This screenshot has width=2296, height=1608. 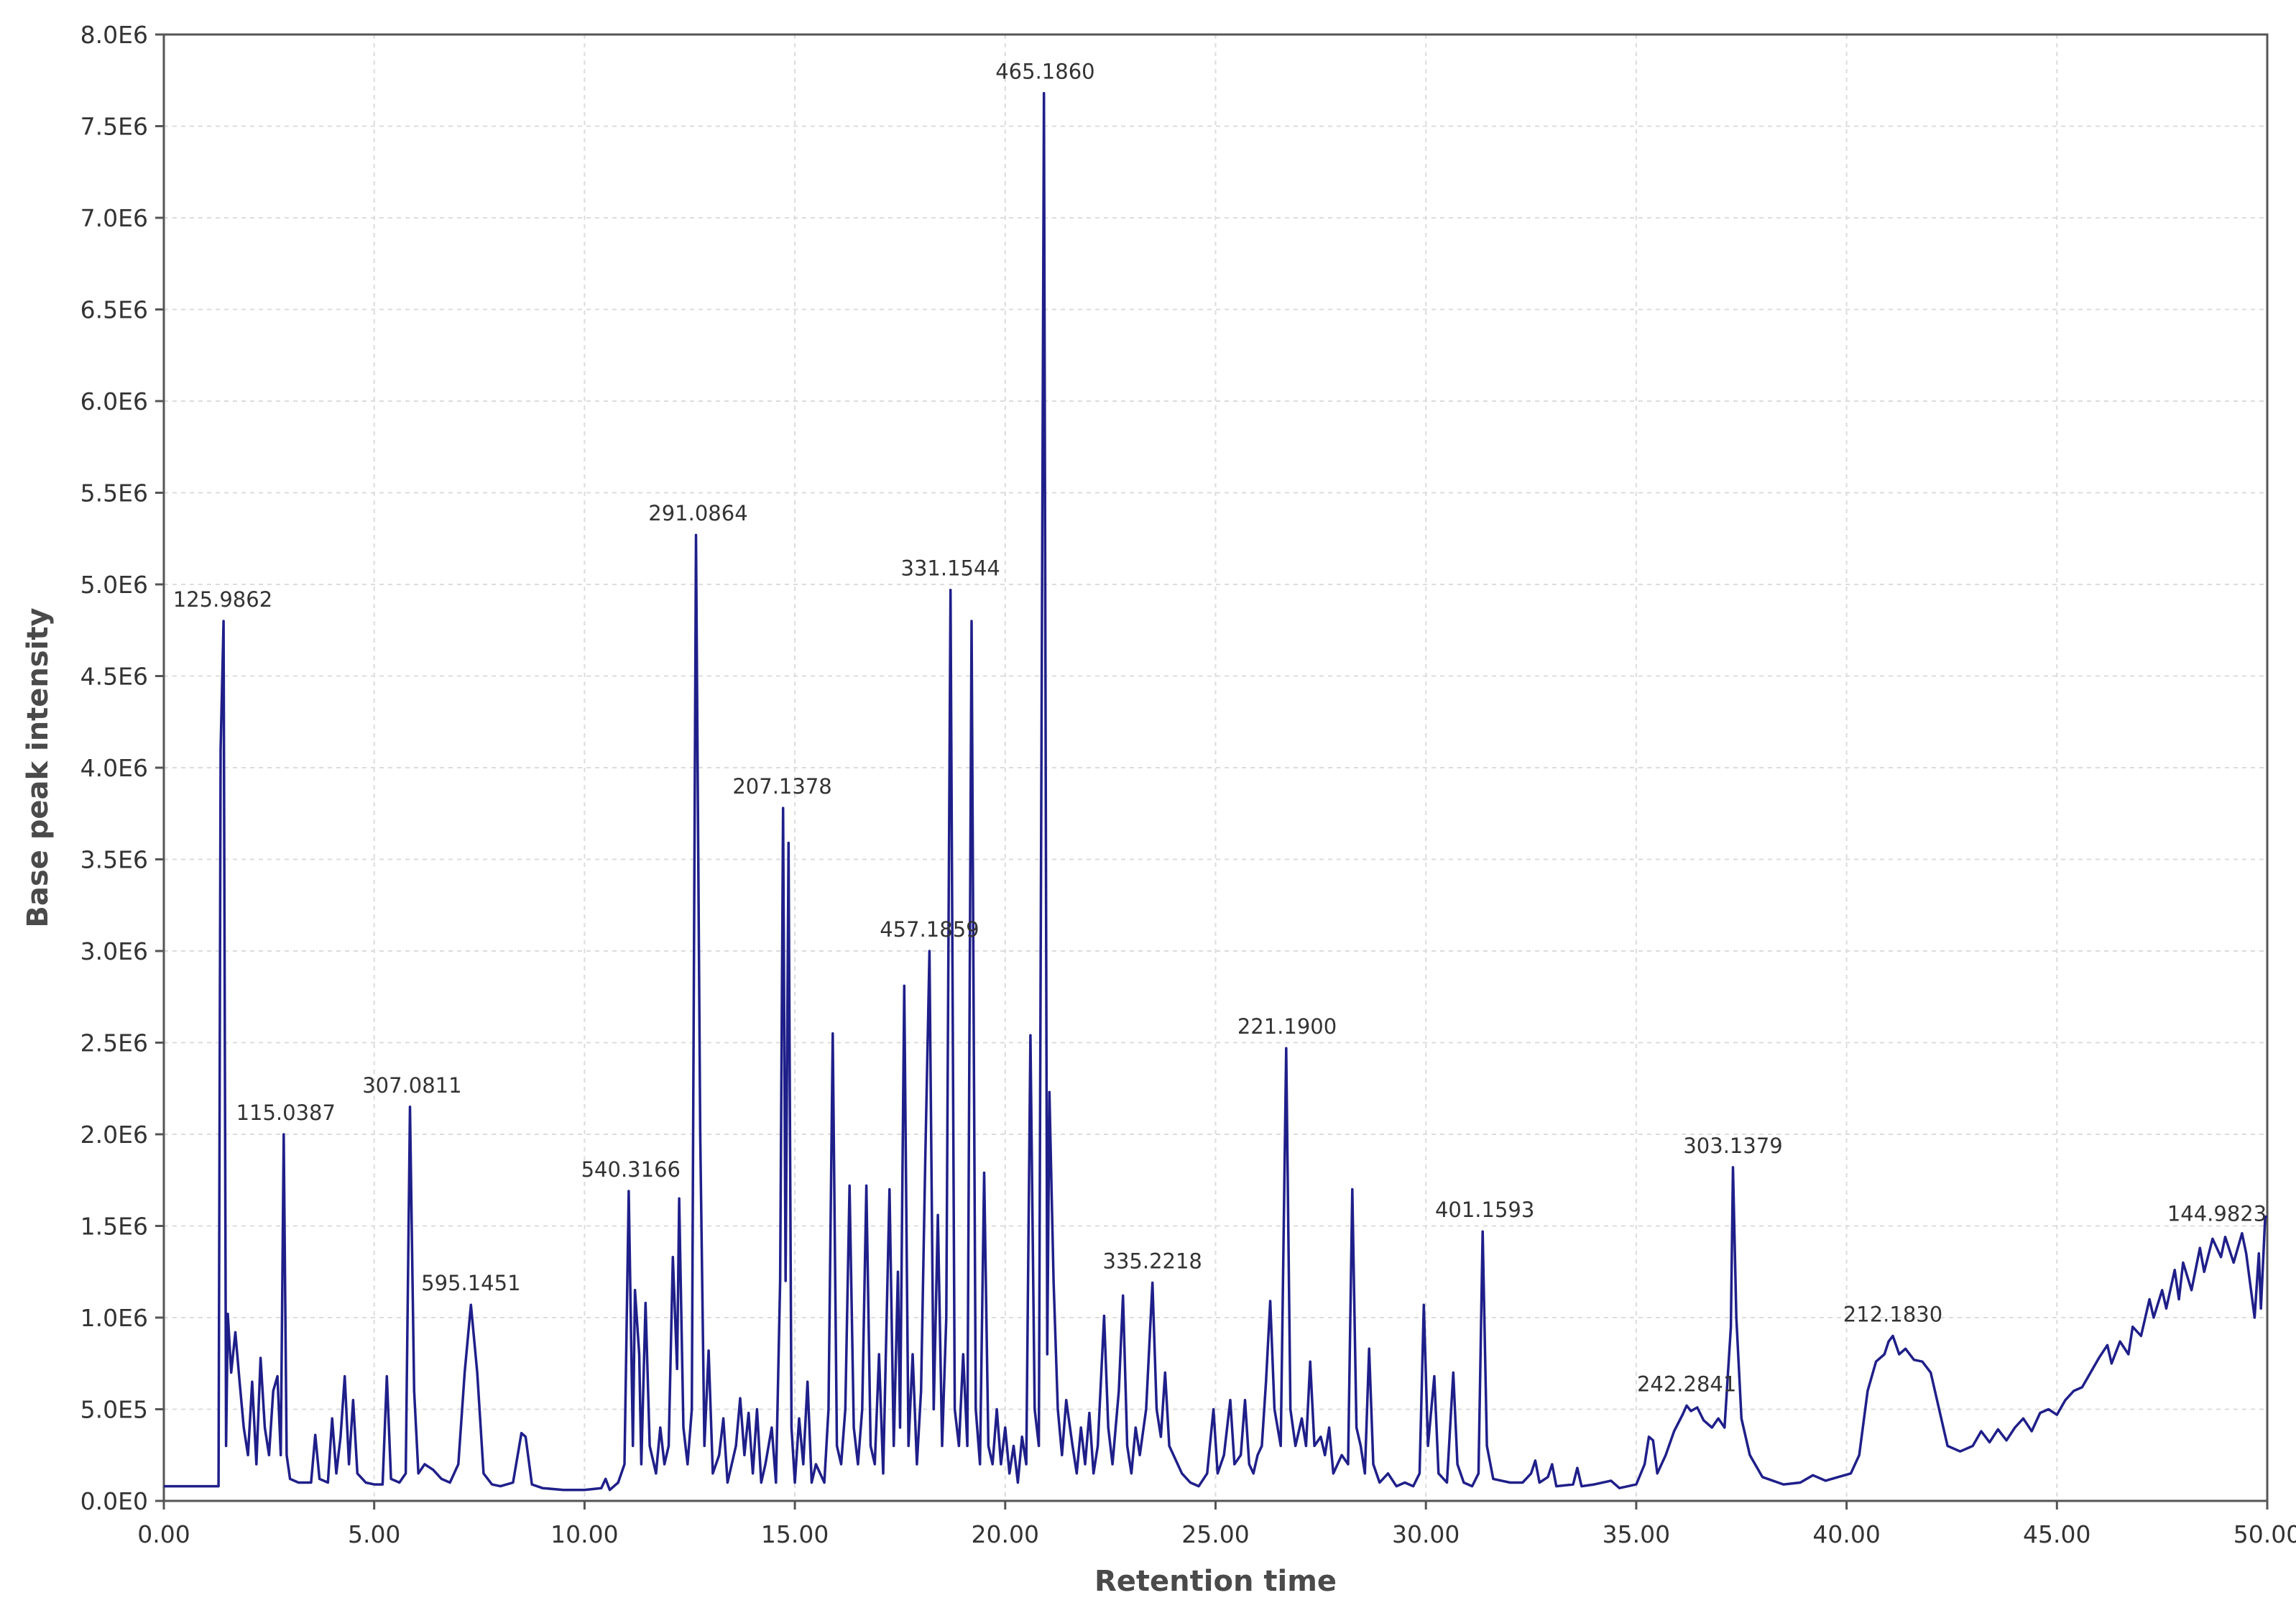 What do you see at coordinates (114, 1227) in the screenshot?
I see `y-tick-label: 1.5E6` at bounding box center [114, 1227].